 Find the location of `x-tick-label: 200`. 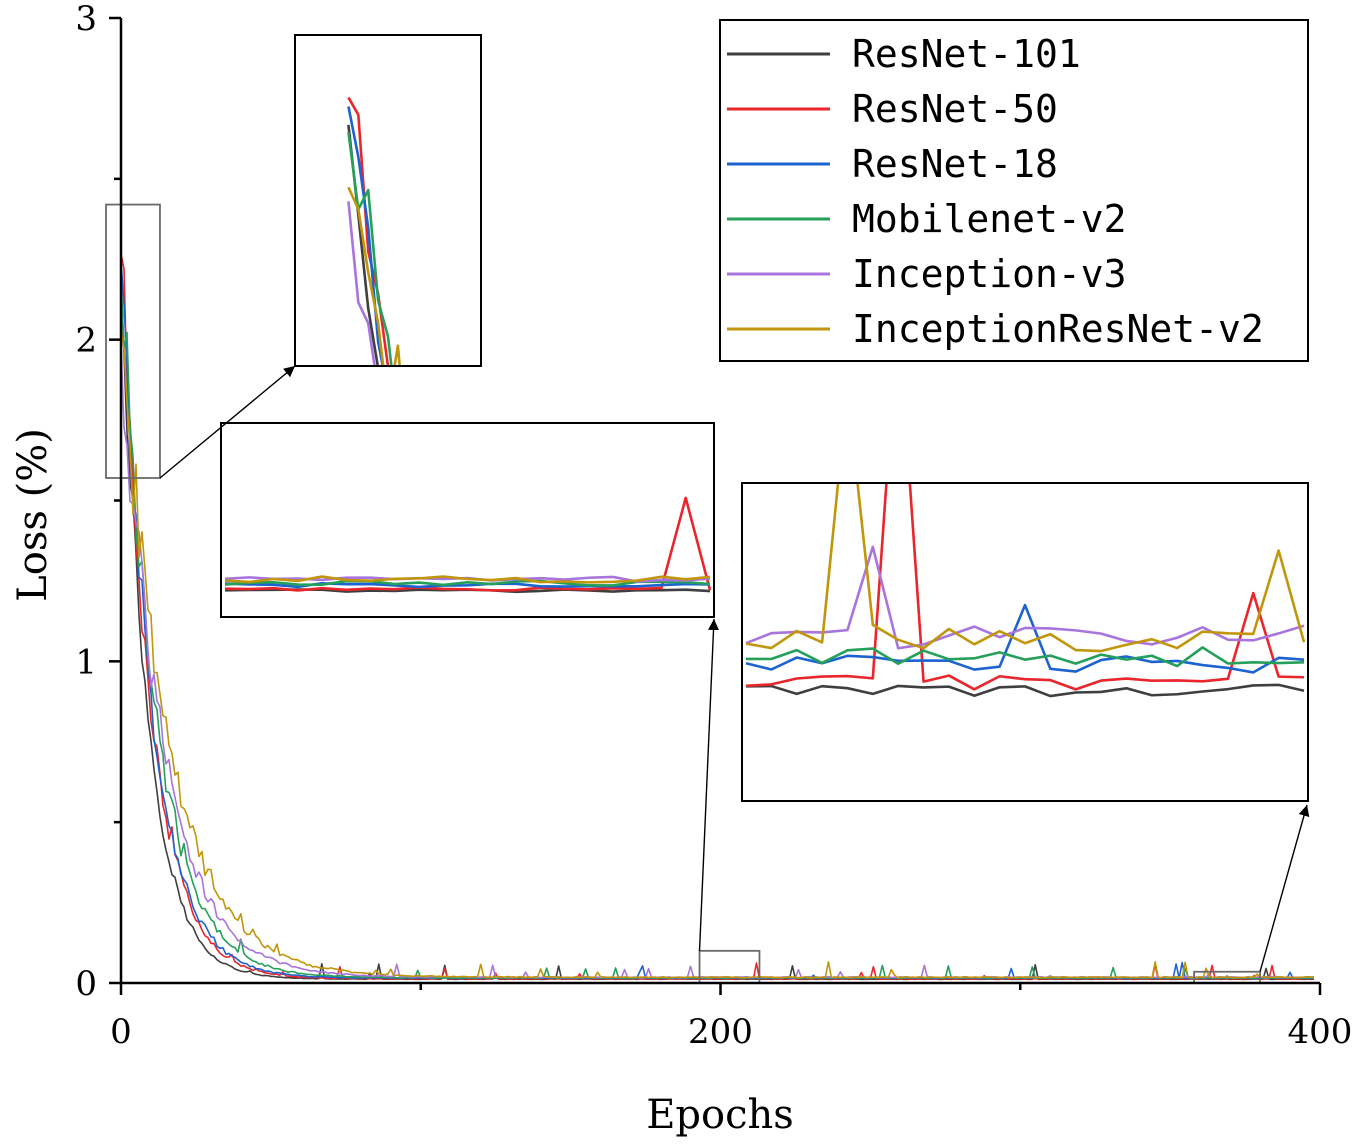

x-tick-label: 200 is located at coordinates (720, 1032).